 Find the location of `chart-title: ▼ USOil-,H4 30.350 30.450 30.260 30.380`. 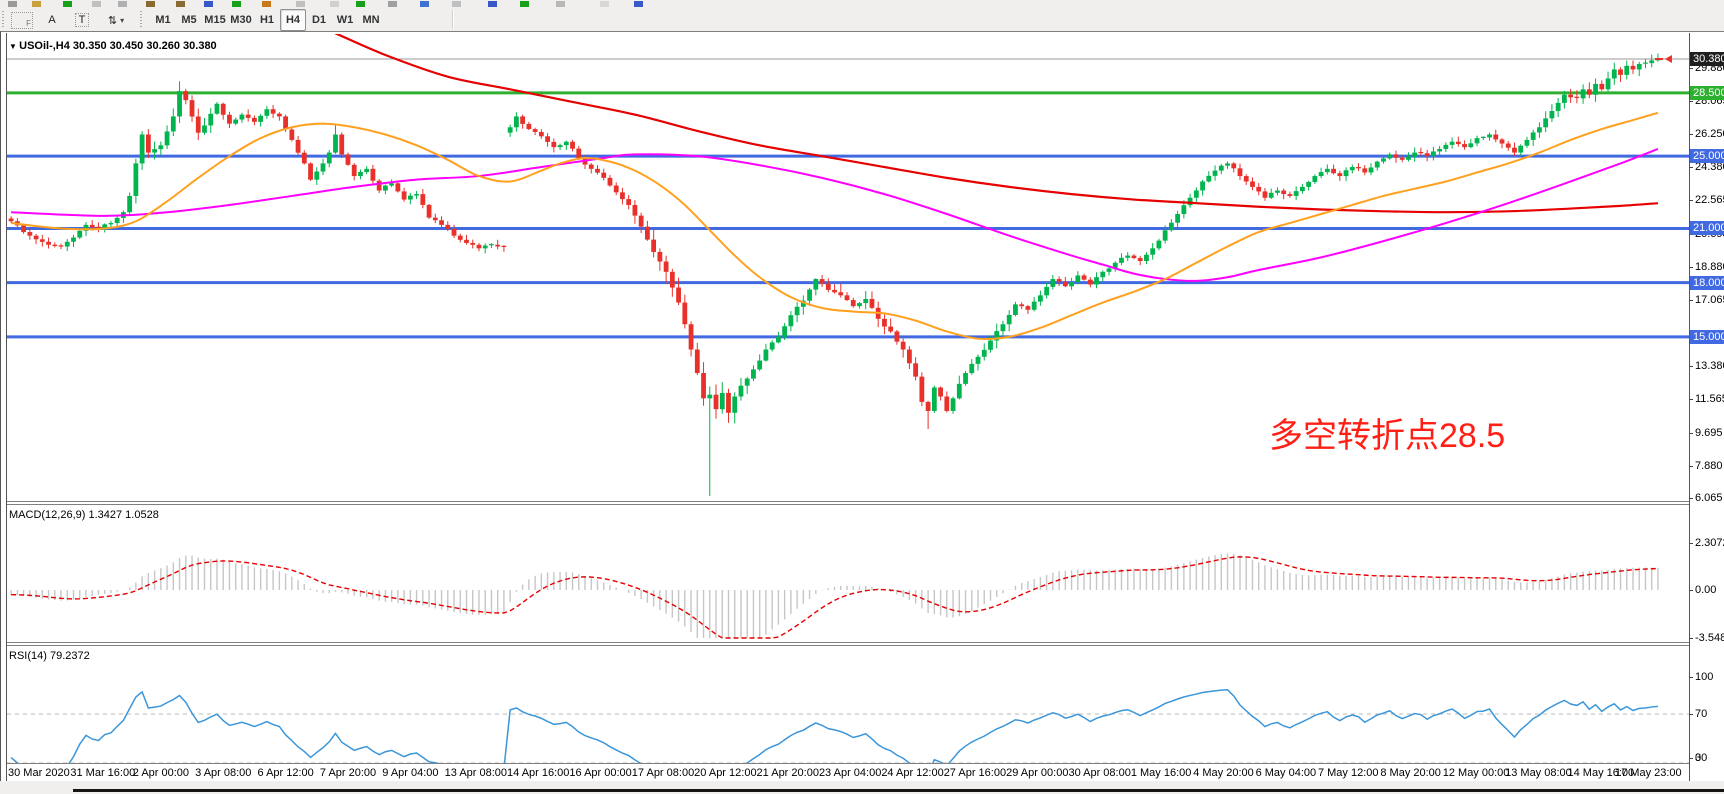

chart-title: ▼ USOil-,H4 30.350 30.450 30.260 30.380 is located at coordinates (113, 46).